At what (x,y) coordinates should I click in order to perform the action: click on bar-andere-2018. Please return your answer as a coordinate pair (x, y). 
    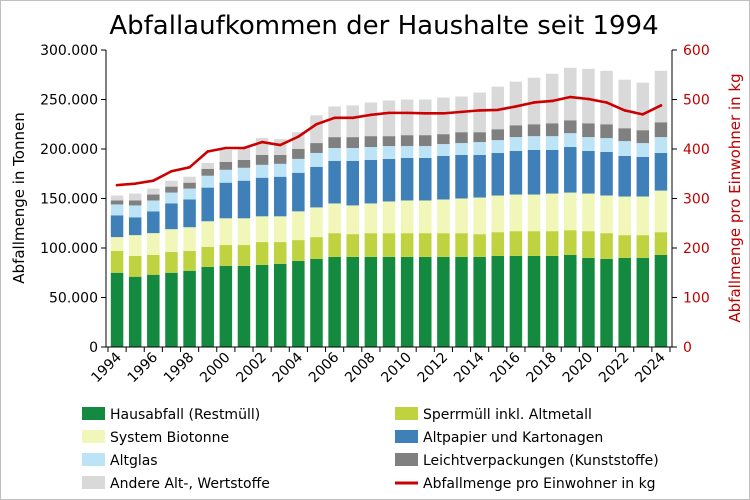
    Looking at the image, I should click on (552, 98).